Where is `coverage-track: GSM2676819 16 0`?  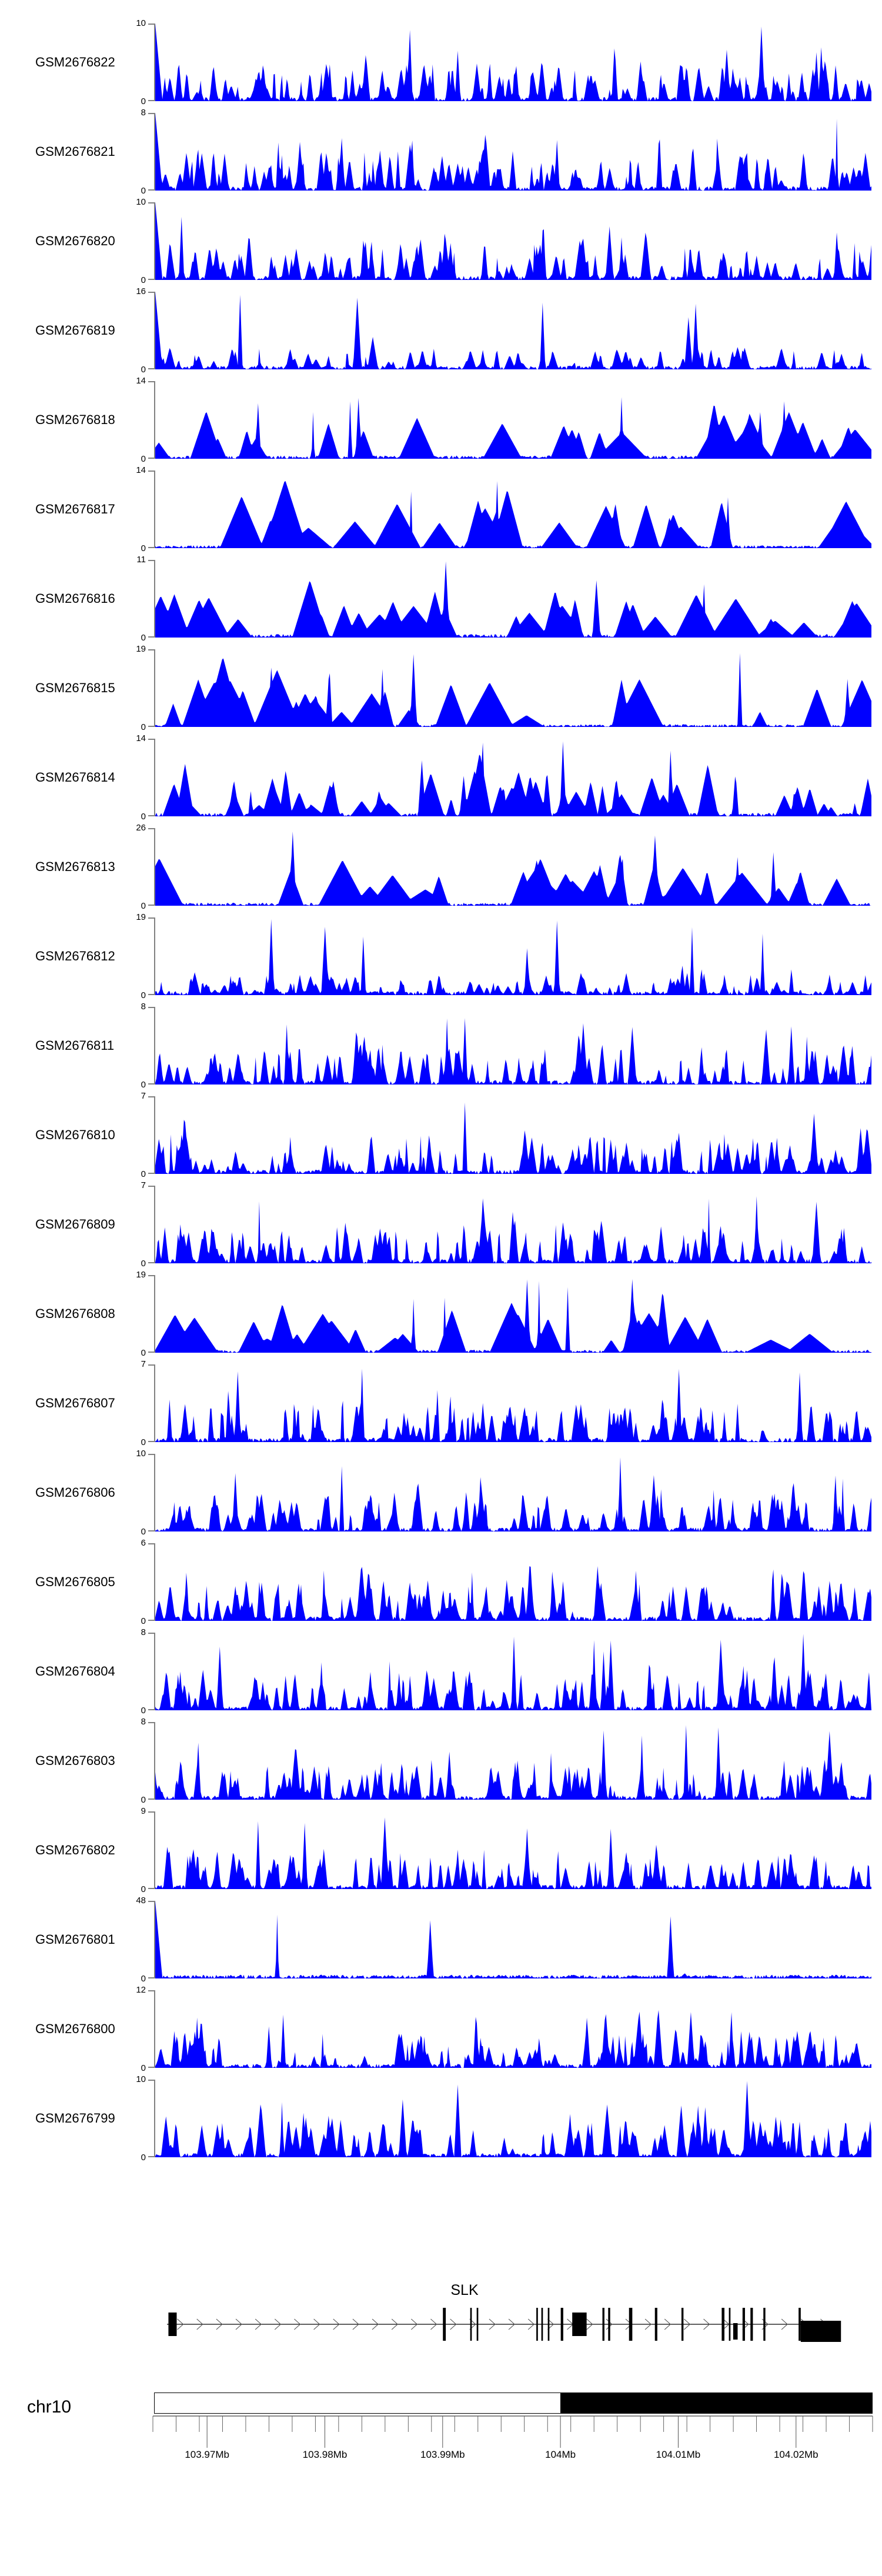
coverage-track: GSM2676819 16 0 is located at coordinates (441, 330).